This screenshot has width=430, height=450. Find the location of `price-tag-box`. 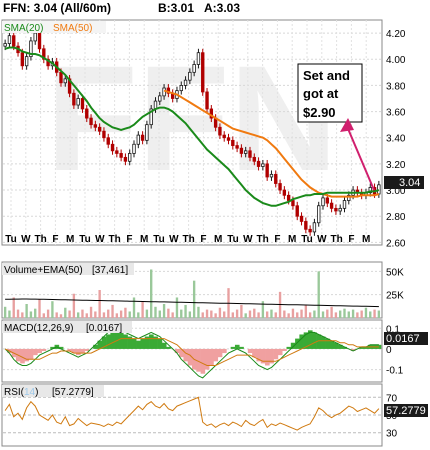

price-tag-box is located at coordinates (404, 182).